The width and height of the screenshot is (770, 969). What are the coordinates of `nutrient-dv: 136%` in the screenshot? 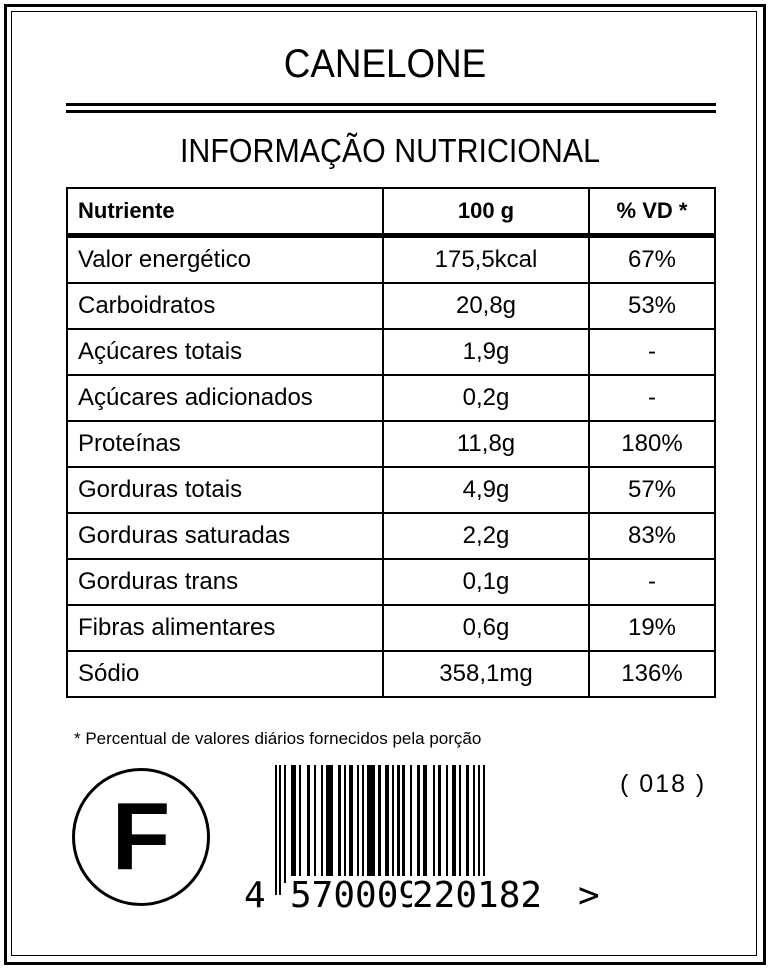 It's located at (652, 674).